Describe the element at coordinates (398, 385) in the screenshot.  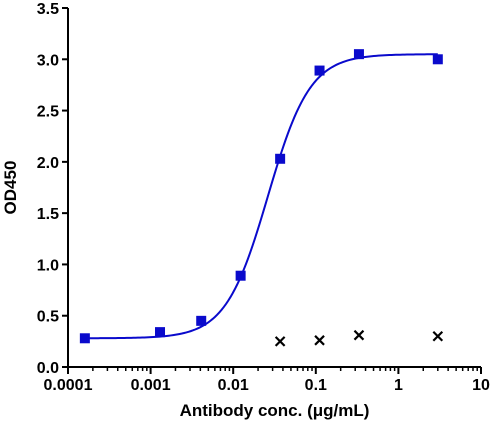
I see `x-tick-label: 1` at that location.